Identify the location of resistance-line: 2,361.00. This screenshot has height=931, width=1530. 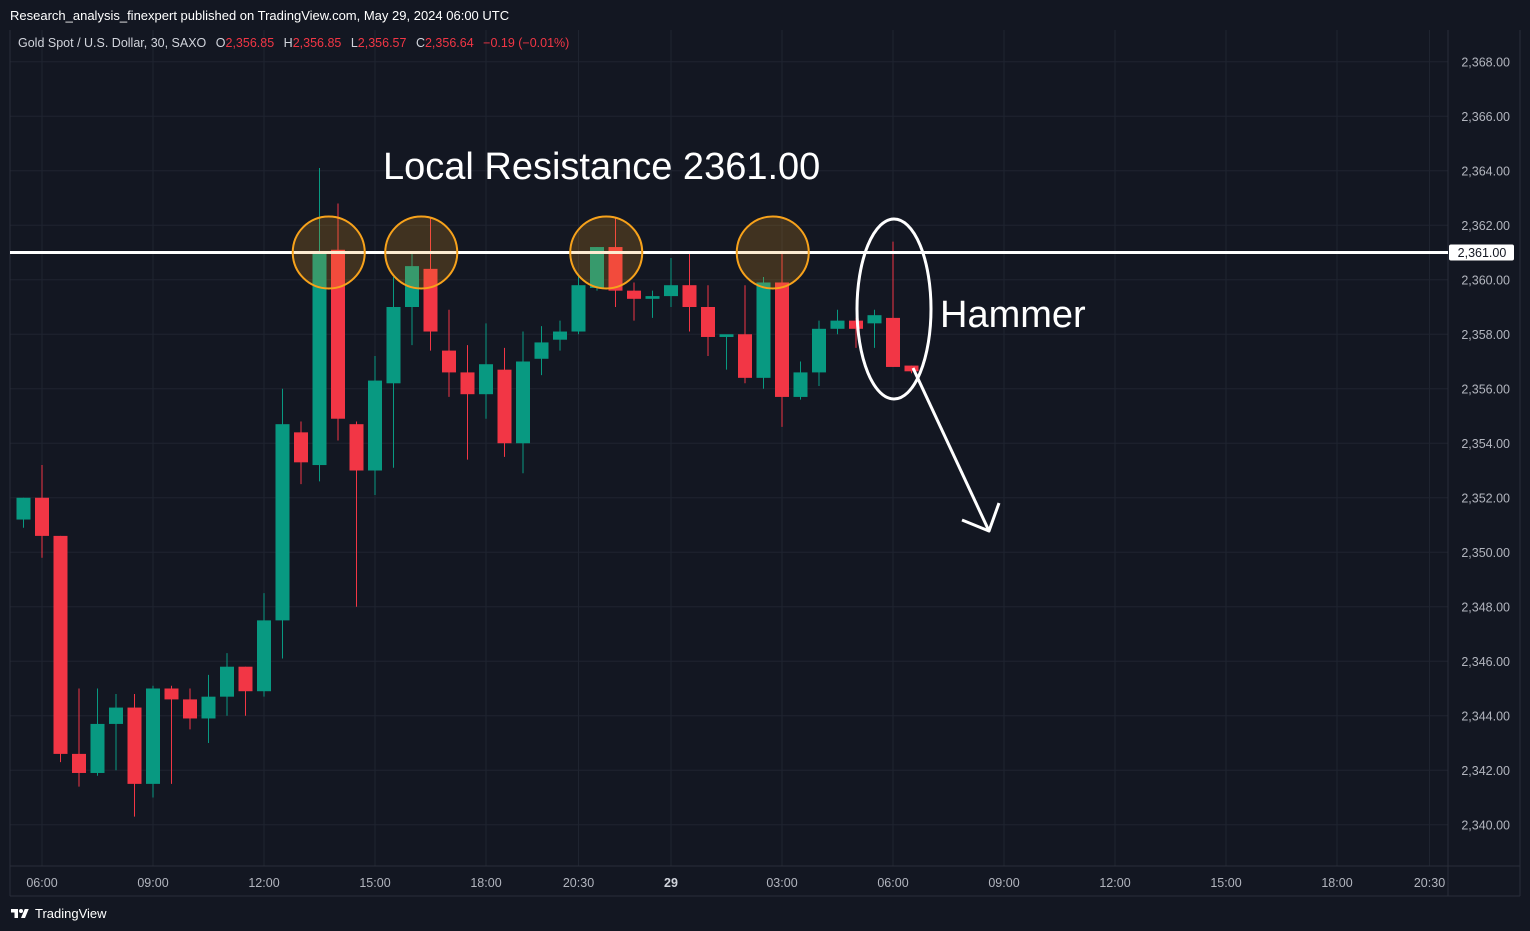
(762, 252).